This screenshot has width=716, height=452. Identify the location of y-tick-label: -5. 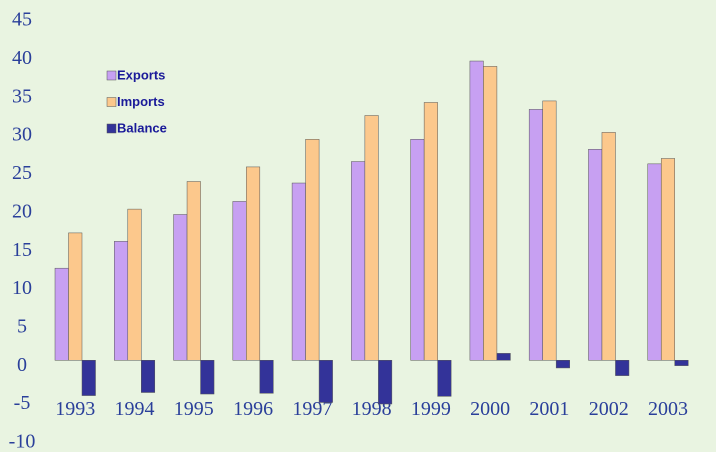
(22, 403).